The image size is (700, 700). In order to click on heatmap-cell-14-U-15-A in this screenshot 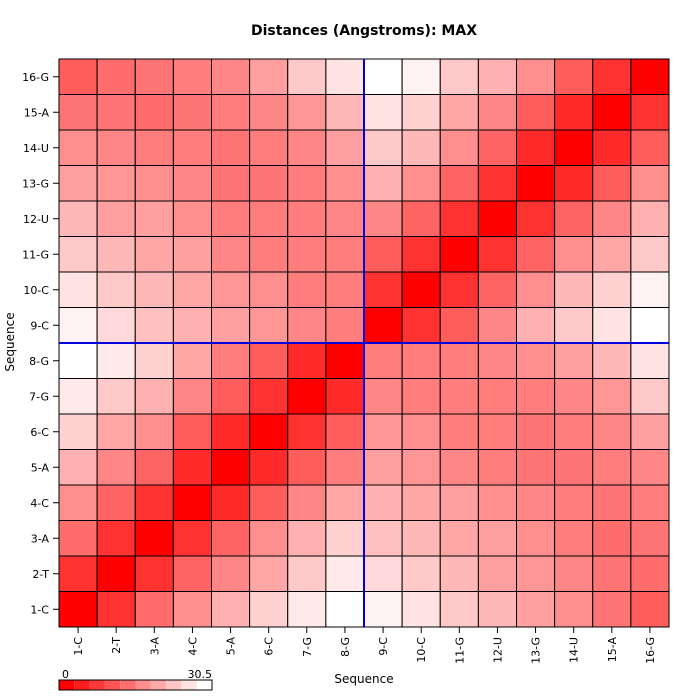, I will do `click(612, 147)`.